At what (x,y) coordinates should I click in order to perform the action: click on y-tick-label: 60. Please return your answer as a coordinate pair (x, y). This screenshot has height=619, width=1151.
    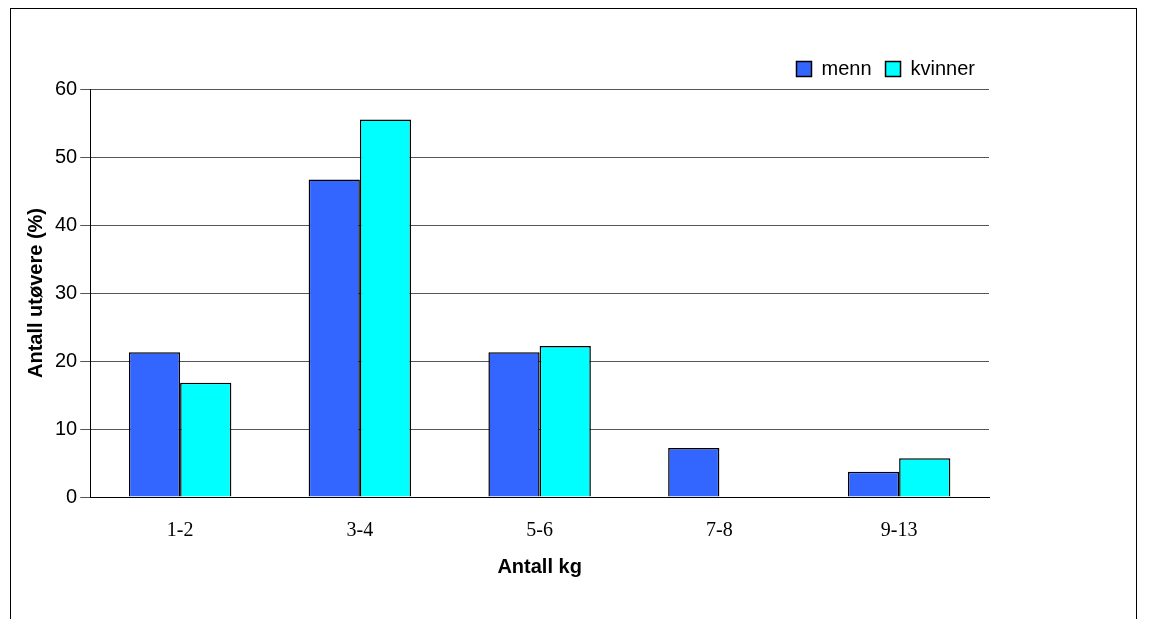
    Looking at the image, I should click on (66, 87).